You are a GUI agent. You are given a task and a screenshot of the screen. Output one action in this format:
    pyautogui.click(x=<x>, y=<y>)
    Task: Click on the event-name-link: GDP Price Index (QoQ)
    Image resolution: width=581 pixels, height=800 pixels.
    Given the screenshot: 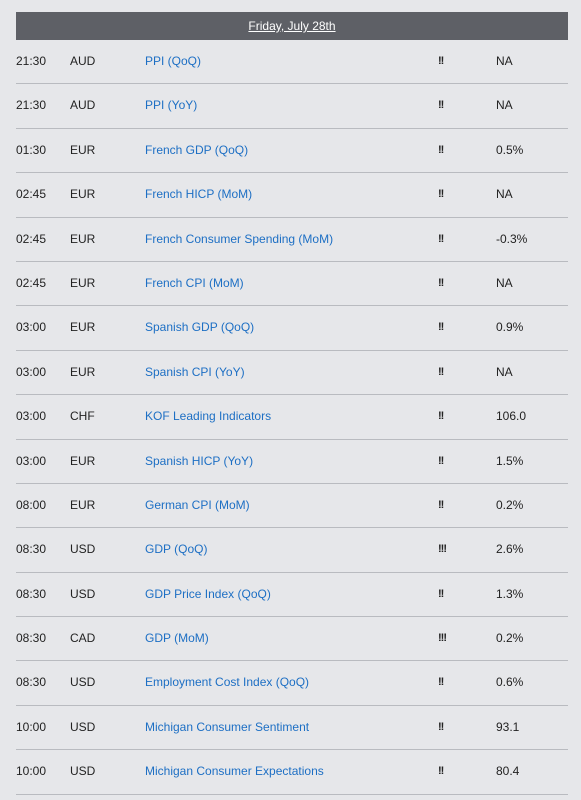 What is the action you would take?
    pyautogui.click(x=208, y=593)
    